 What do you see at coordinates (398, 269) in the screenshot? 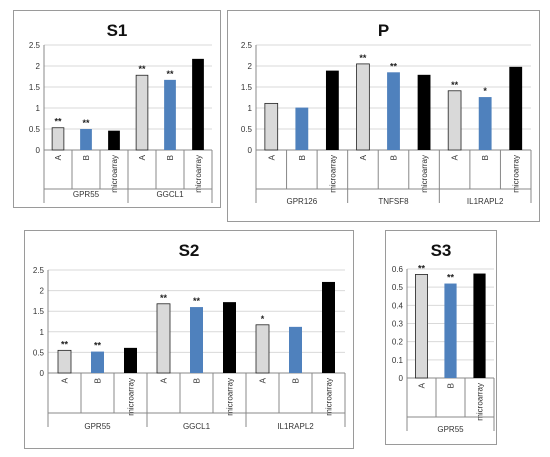
I see `y-tick-label: 0.6` at bounding box center [398, 269].